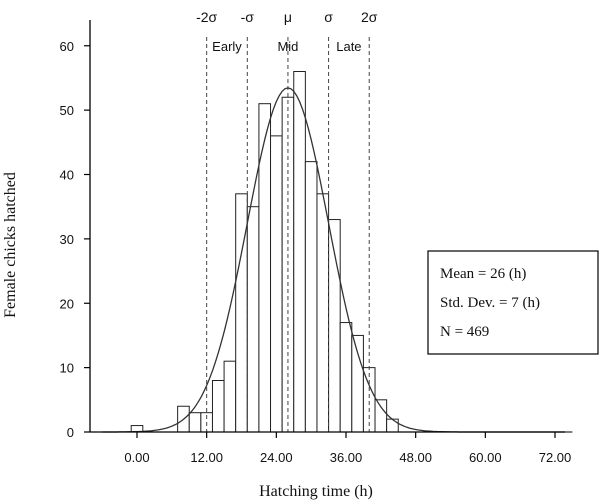  I want to click on stats-sd: Std. Dev. = 7 (h), so click(490, 303).